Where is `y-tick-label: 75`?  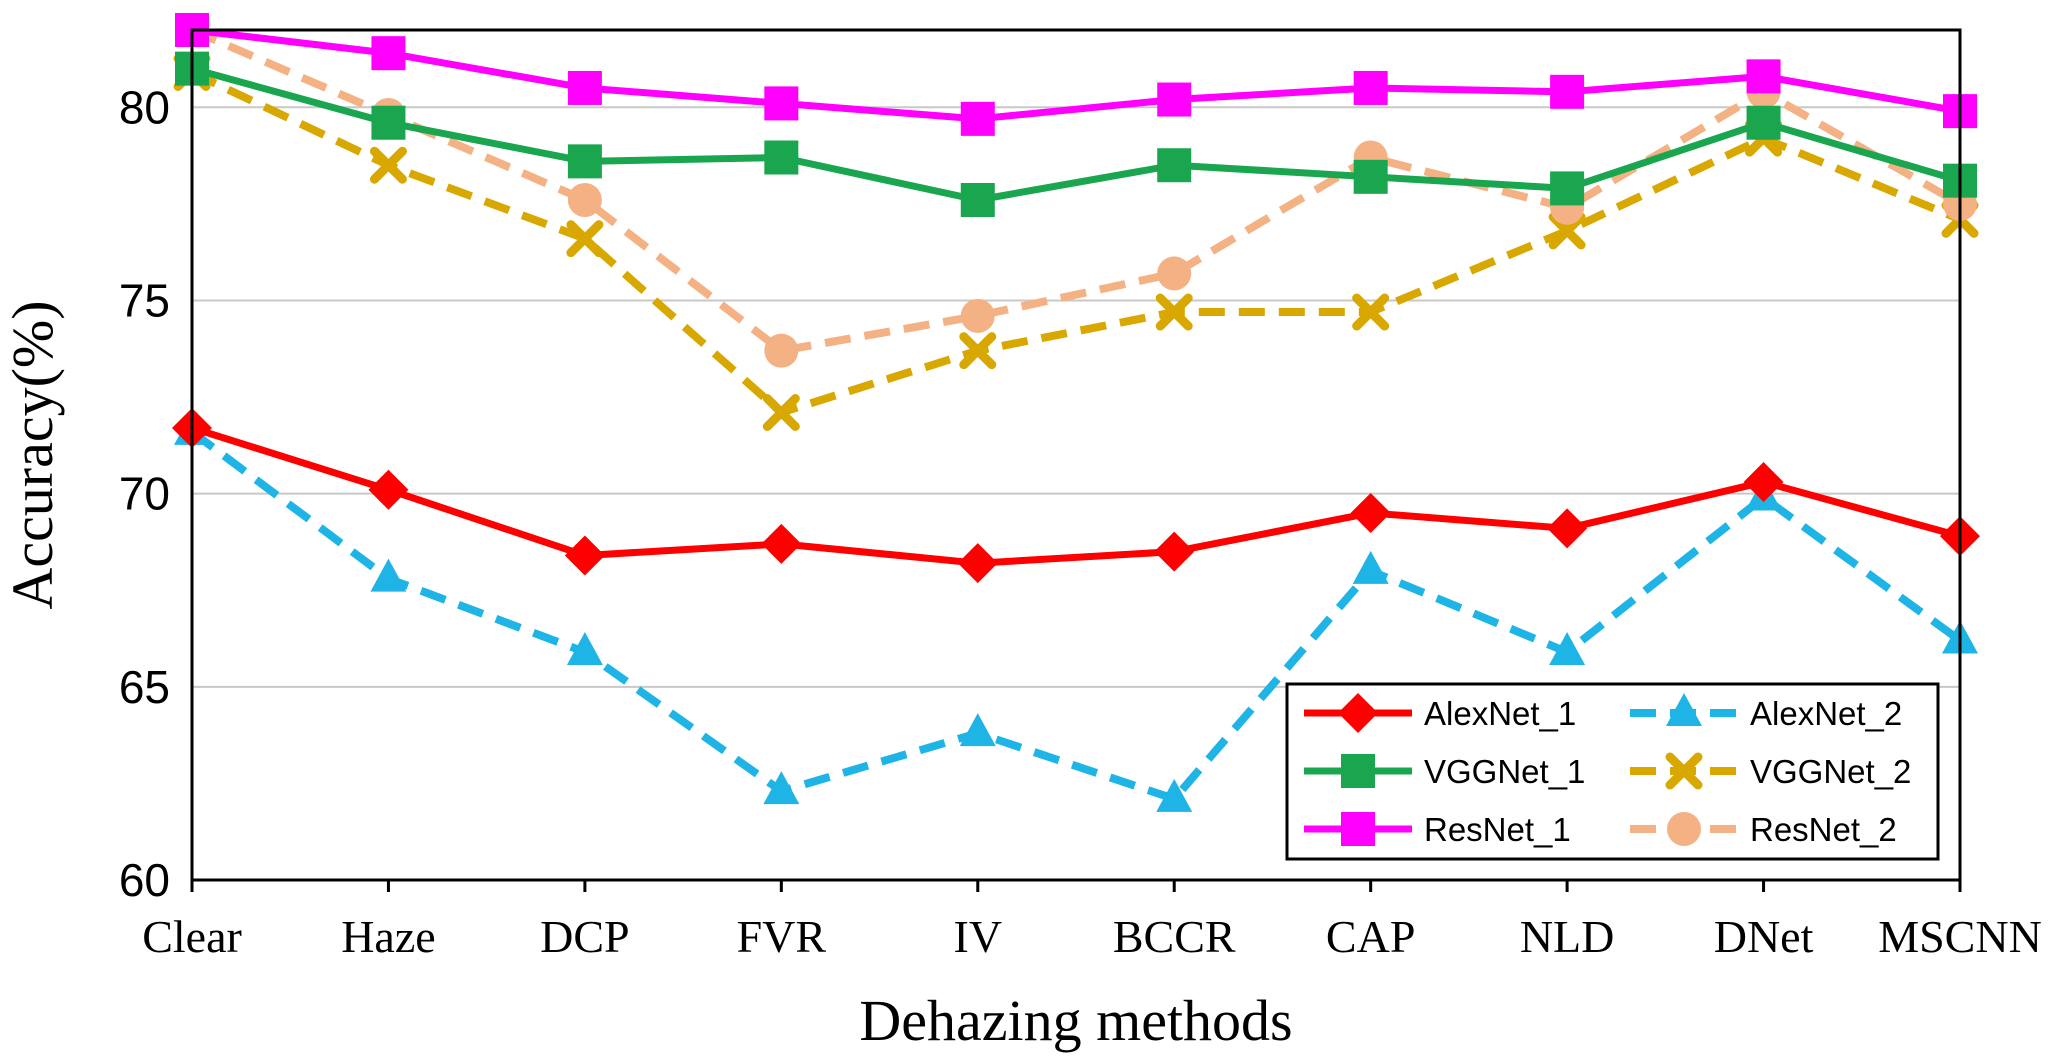
y-tick-label: 75 is located at coordinates (144, 300).